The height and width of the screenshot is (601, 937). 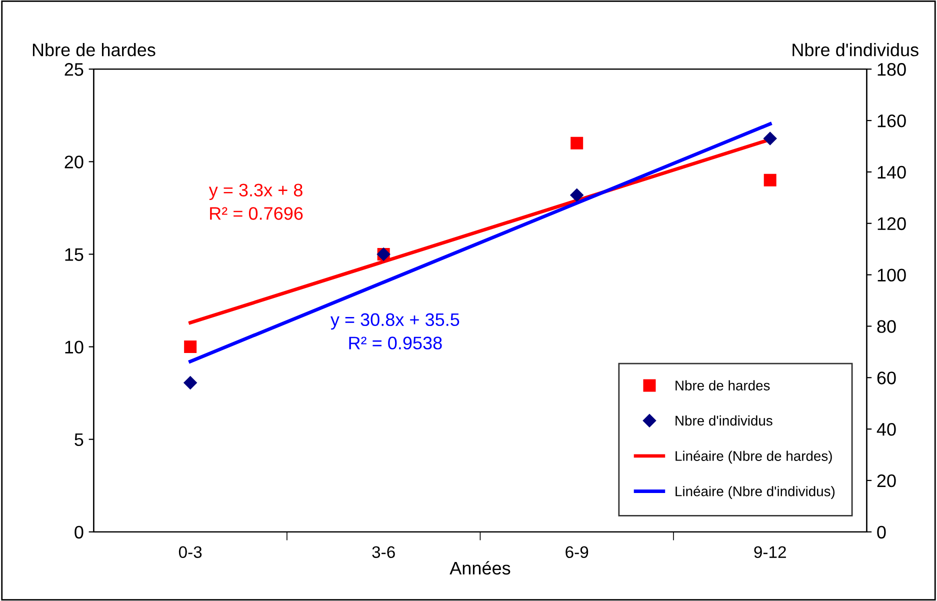 What do you see at coordinates (395, 331) in the screenshot?
I see `annotation: y = 30.8x + 35.5 R² = 0.9538` at bounding box center [395, 331].